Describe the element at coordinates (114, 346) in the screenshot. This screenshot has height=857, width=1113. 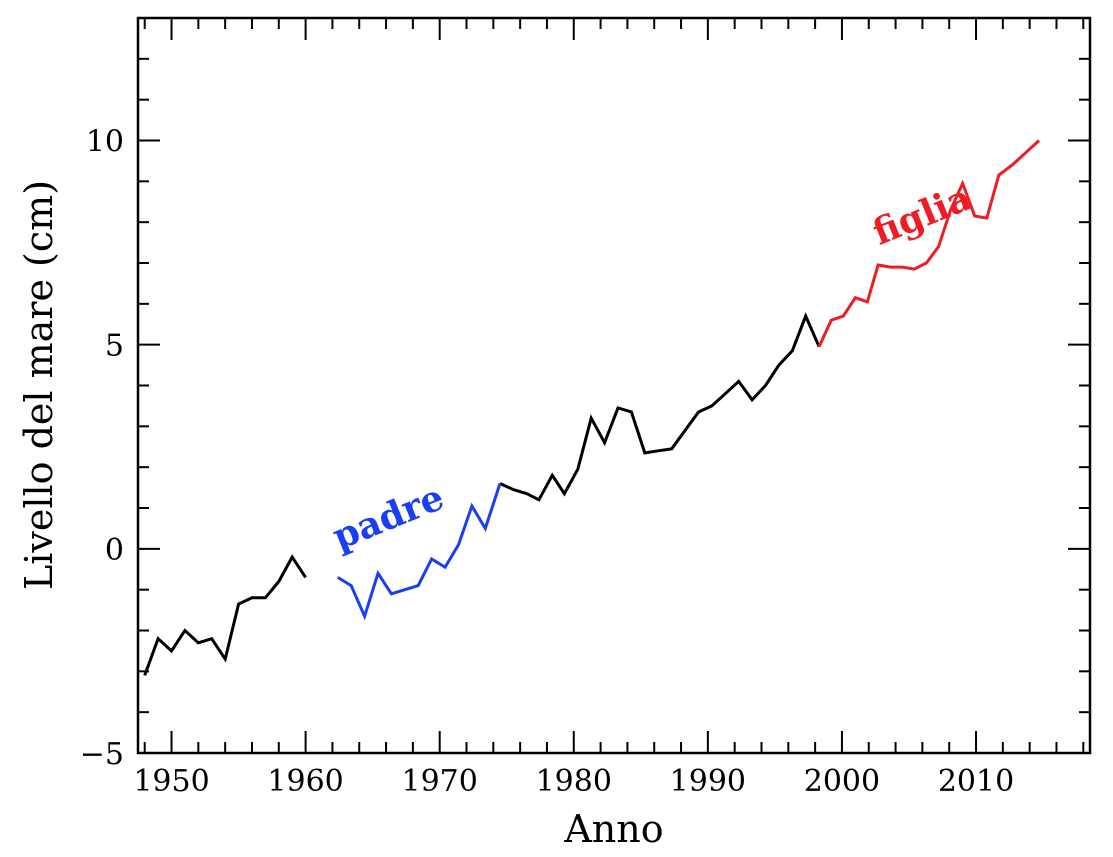
I see `y-tick-label: 5` at that location.